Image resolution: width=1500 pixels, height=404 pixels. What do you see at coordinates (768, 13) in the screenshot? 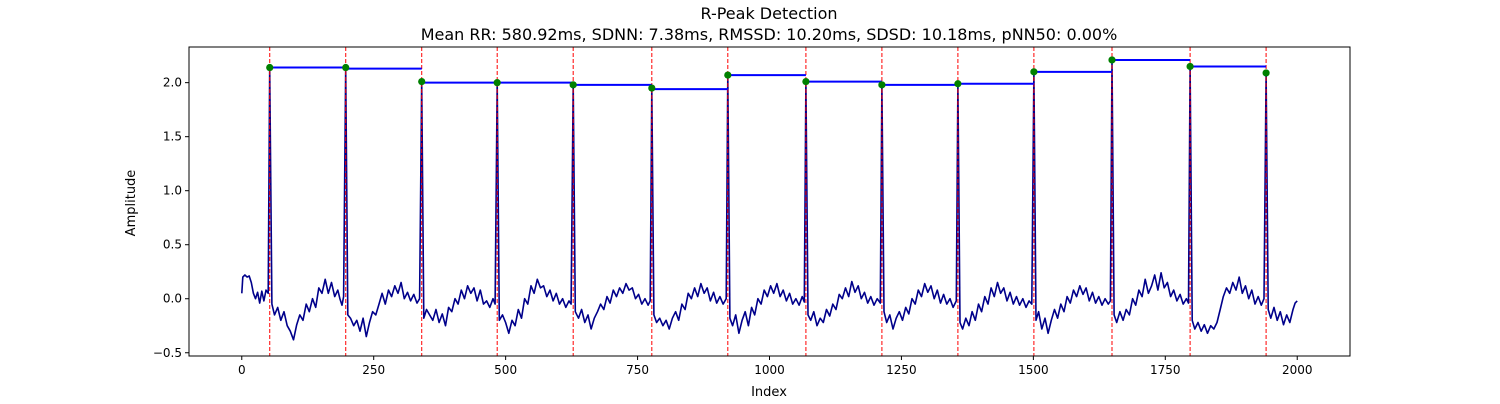
I see `chart-title: R-Peak Detection` at bounding box center [768, 13].